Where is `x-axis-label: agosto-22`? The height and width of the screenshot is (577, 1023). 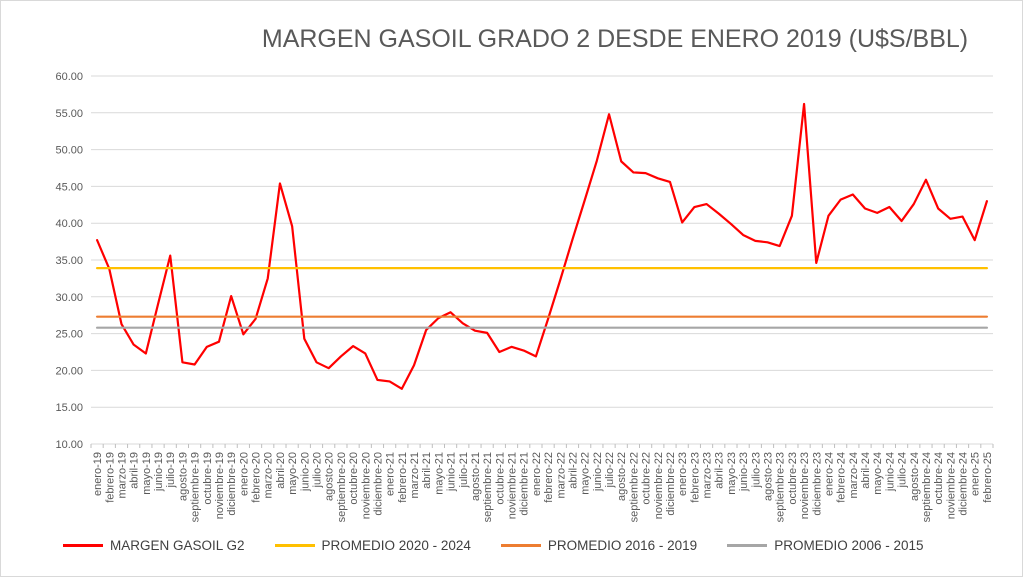
x-axis-label: agosto-22 is located at coordinates (622, 476).